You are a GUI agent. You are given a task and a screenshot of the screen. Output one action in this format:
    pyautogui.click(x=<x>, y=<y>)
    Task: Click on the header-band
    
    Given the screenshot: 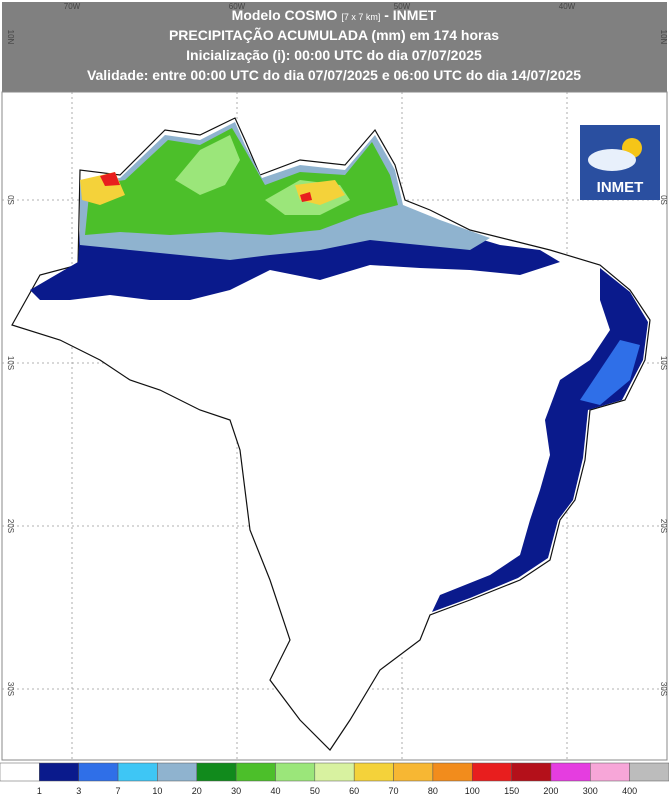 What is the action you would take?
    pyautogui.click(x=334, y=47)
    